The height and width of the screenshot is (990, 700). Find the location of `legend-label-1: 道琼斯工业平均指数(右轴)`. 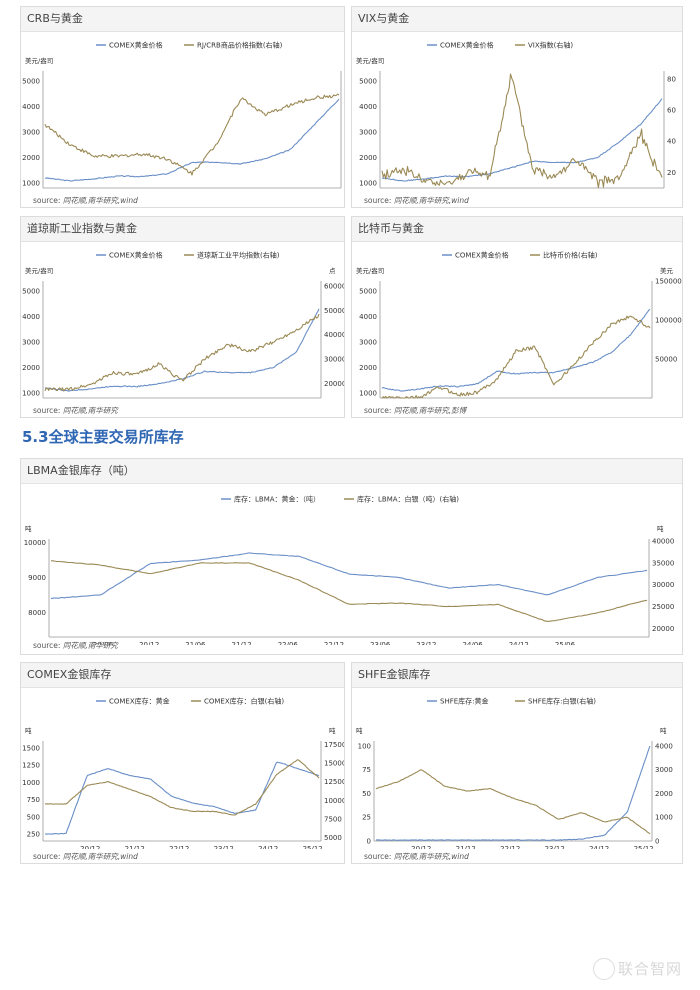

legend-label-1: 道琼斯工业平均指数(右轴) is located at coordinates (238, 255).